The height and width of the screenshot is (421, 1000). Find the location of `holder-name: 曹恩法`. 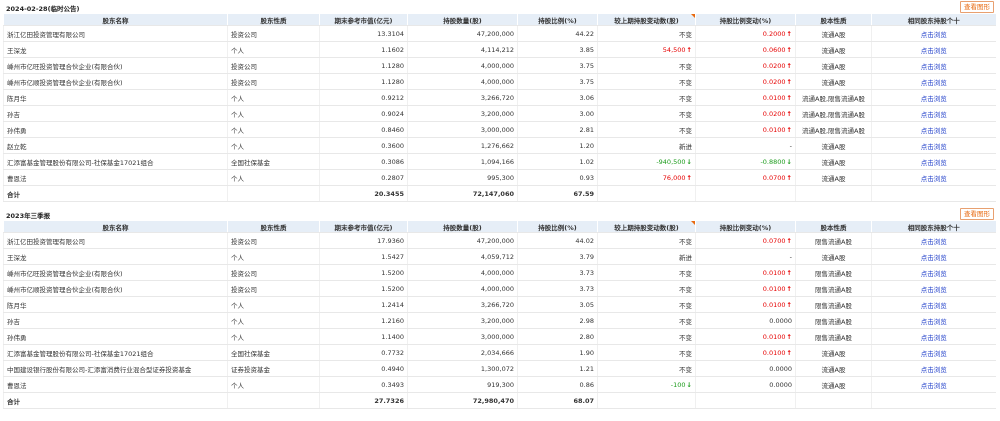

holder-name: 曹恩法 is located at coordinates (115, 177).